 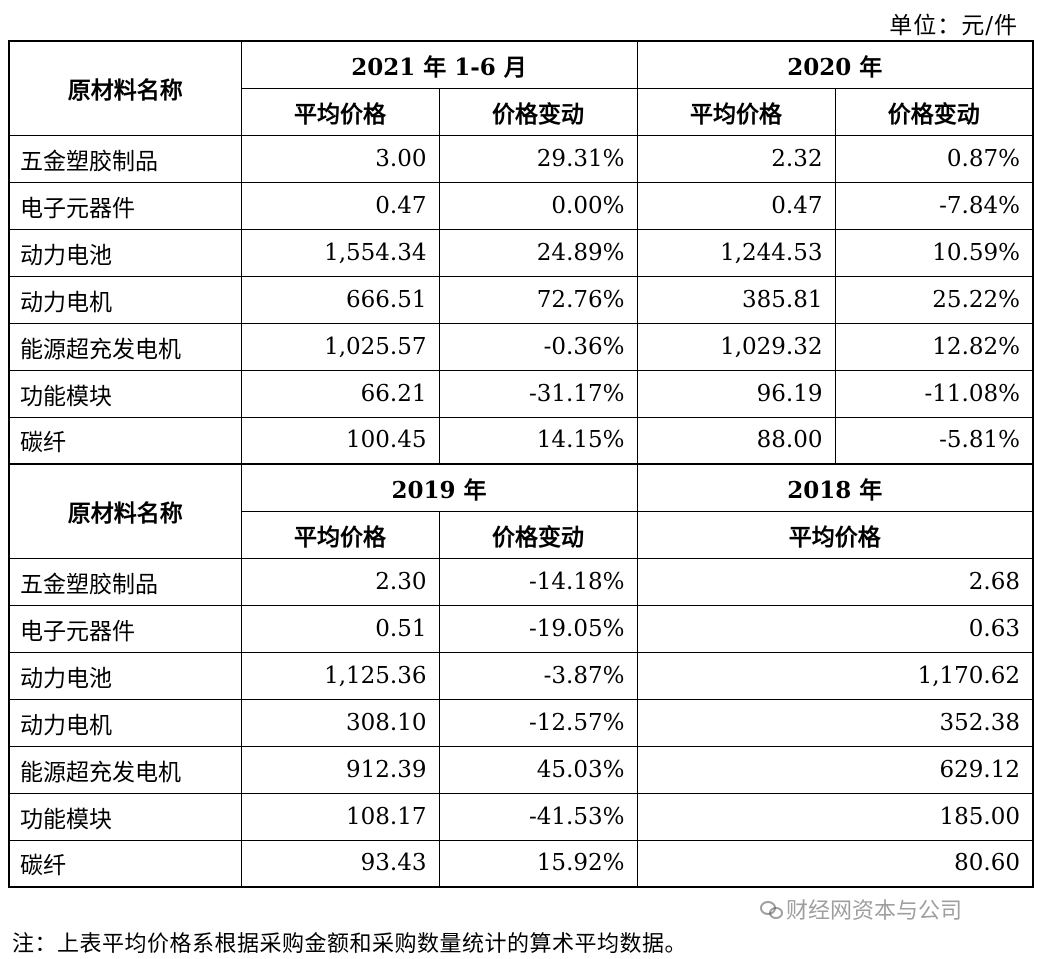 What do you see at coordinates (538, 299) in the screenshot?
I see `value-cell: 72.76%` at bounding box center [538, 299].